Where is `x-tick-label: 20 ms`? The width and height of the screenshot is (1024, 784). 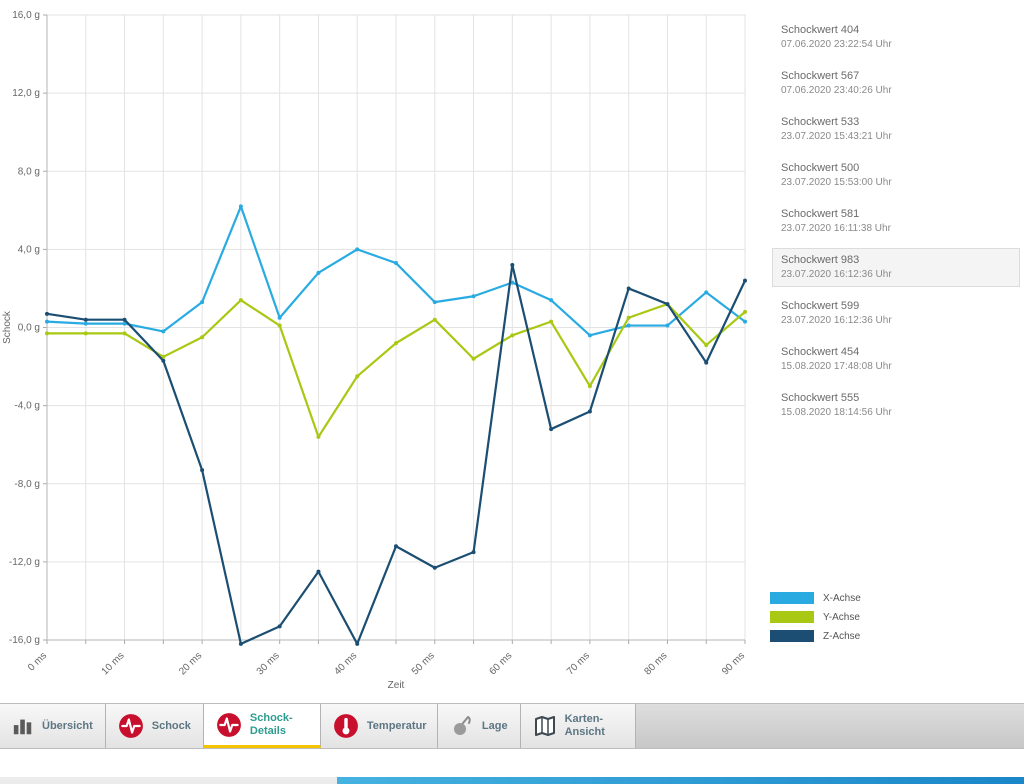 x-tick-label: 20 ms is located at coordinates (190, 663).